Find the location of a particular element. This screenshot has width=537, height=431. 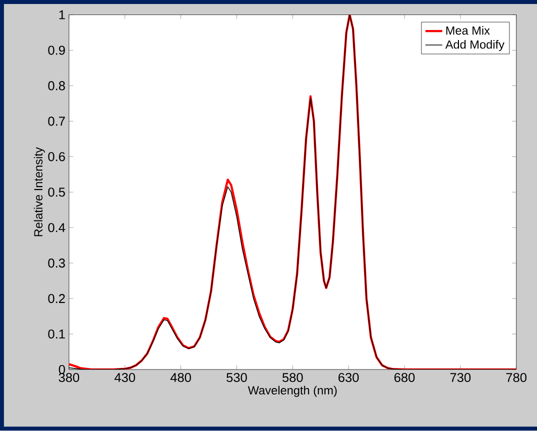

y-tick-label: 0.6 is located at coordinates (56, 157).